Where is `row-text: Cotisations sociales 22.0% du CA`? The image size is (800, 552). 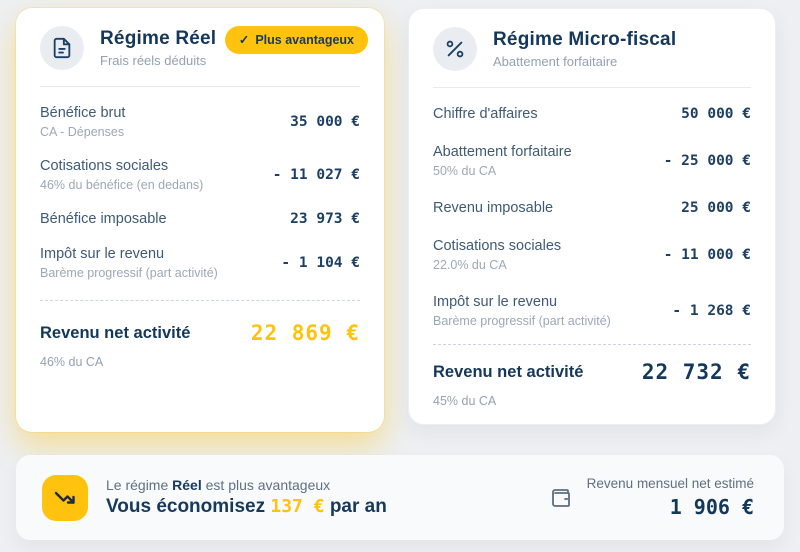
row-text: Cotisations sociales 22.0% du CA is located at coordinates (497, 255).